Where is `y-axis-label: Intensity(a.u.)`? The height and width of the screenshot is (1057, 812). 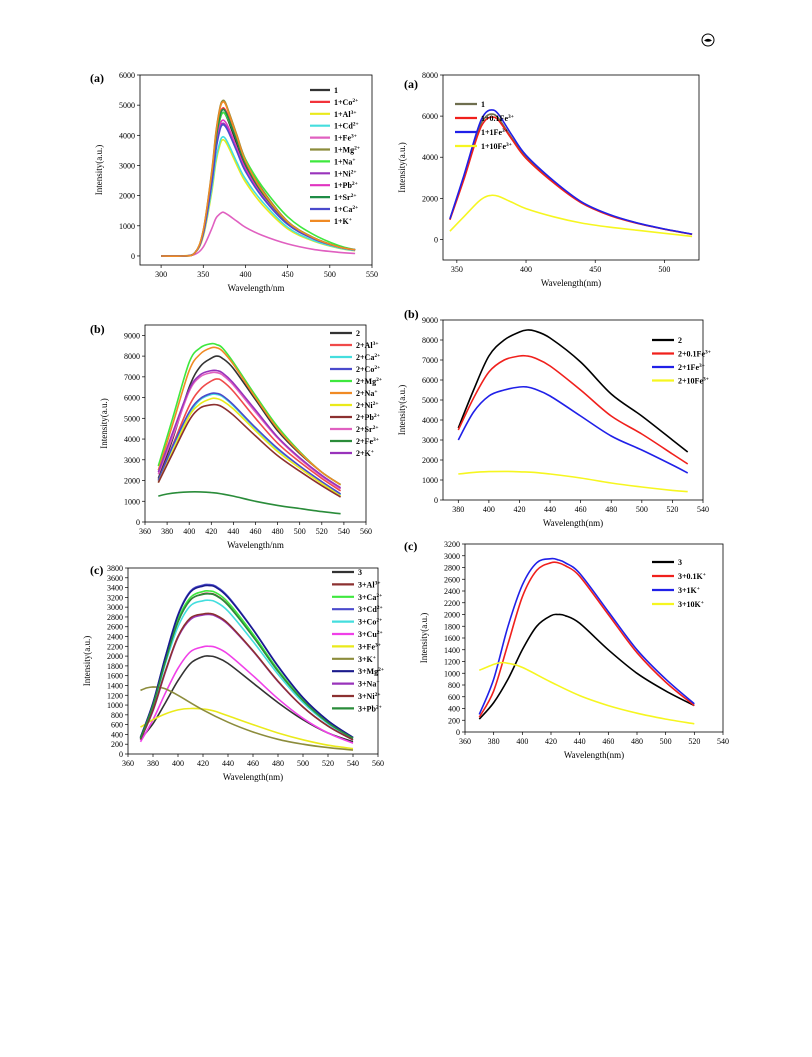 y-axis-label: Intensity(a.u.) is located at coordinates (87, 661).